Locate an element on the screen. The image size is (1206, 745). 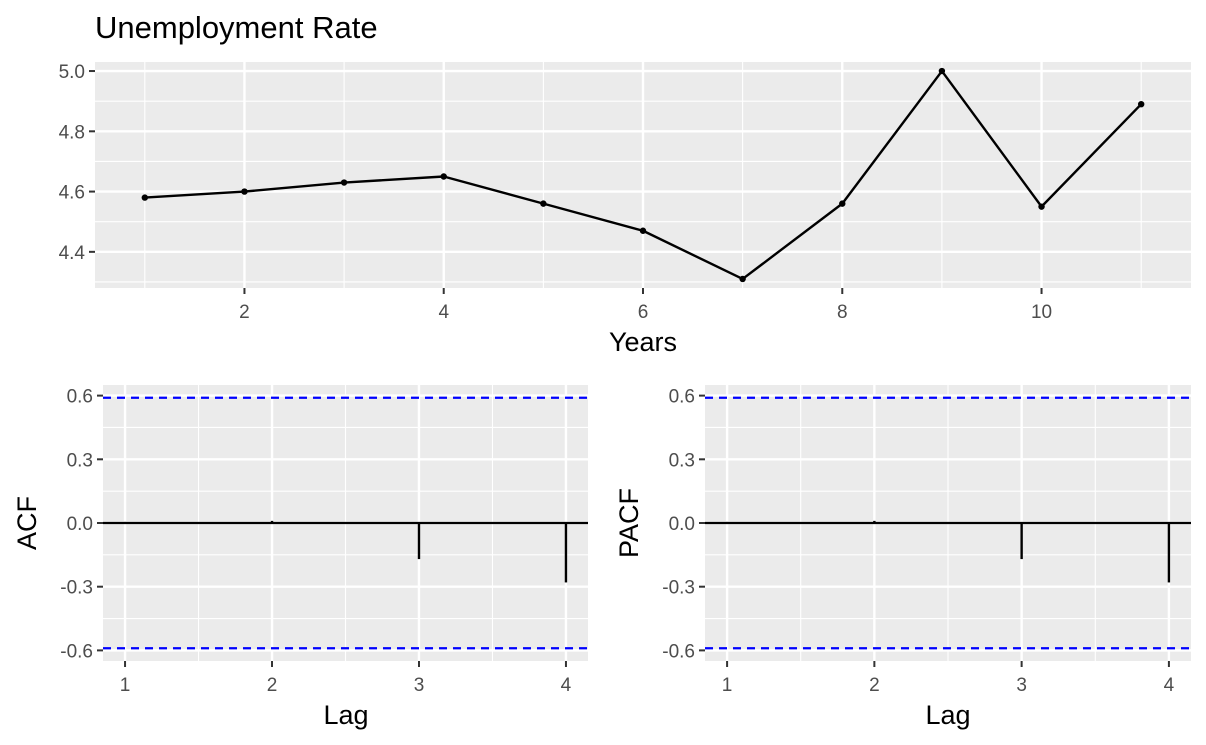
line-y-tick-label: 4.6 is located at coordinates (72, 193).